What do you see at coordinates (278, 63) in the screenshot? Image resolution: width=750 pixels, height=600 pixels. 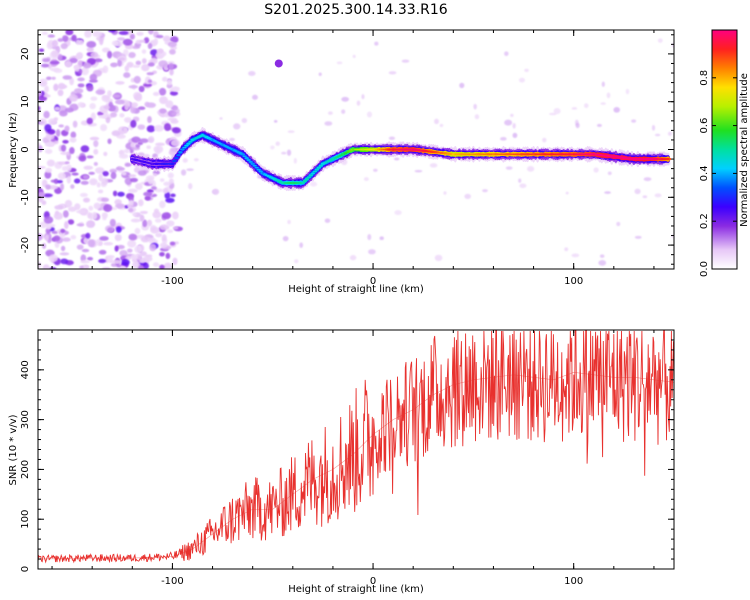 I see `isolated-blob` at bounding box center [278, 63].